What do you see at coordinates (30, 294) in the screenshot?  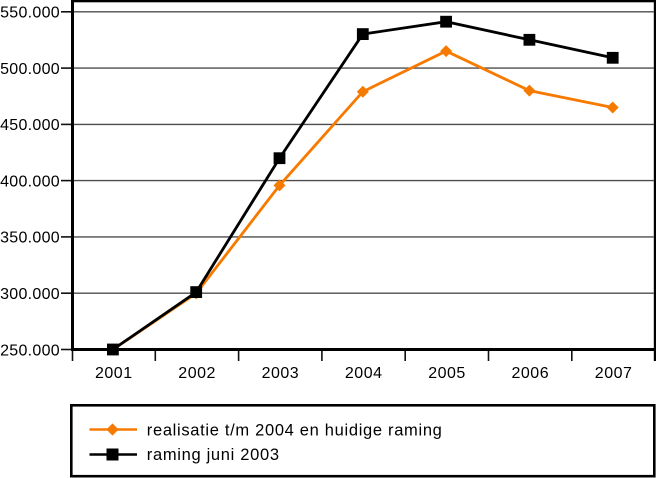 I see `svg-text: 300.000` at bounding box center [30, 294].